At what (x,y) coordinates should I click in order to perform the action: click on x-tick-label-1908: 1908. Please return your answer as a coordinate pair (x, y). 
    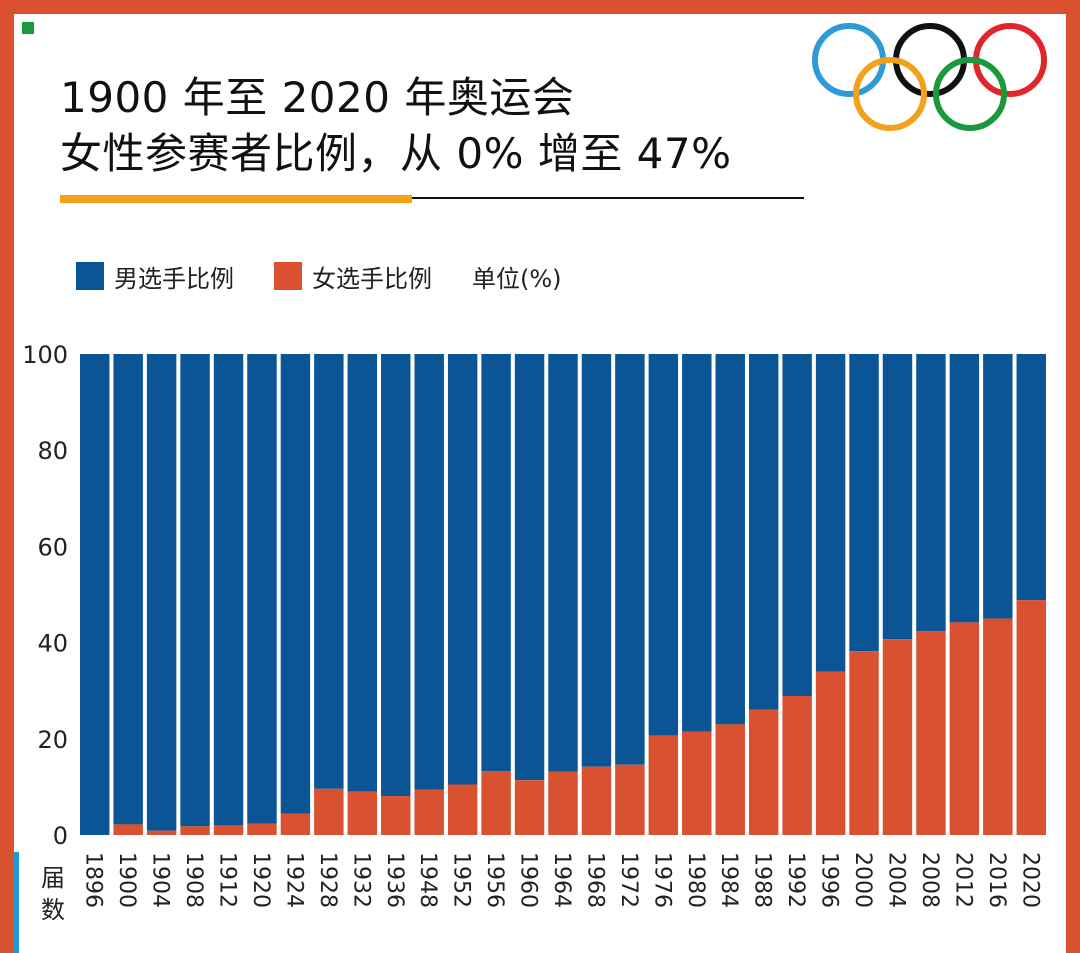
    Looking at the image, I should click on (193, 880).